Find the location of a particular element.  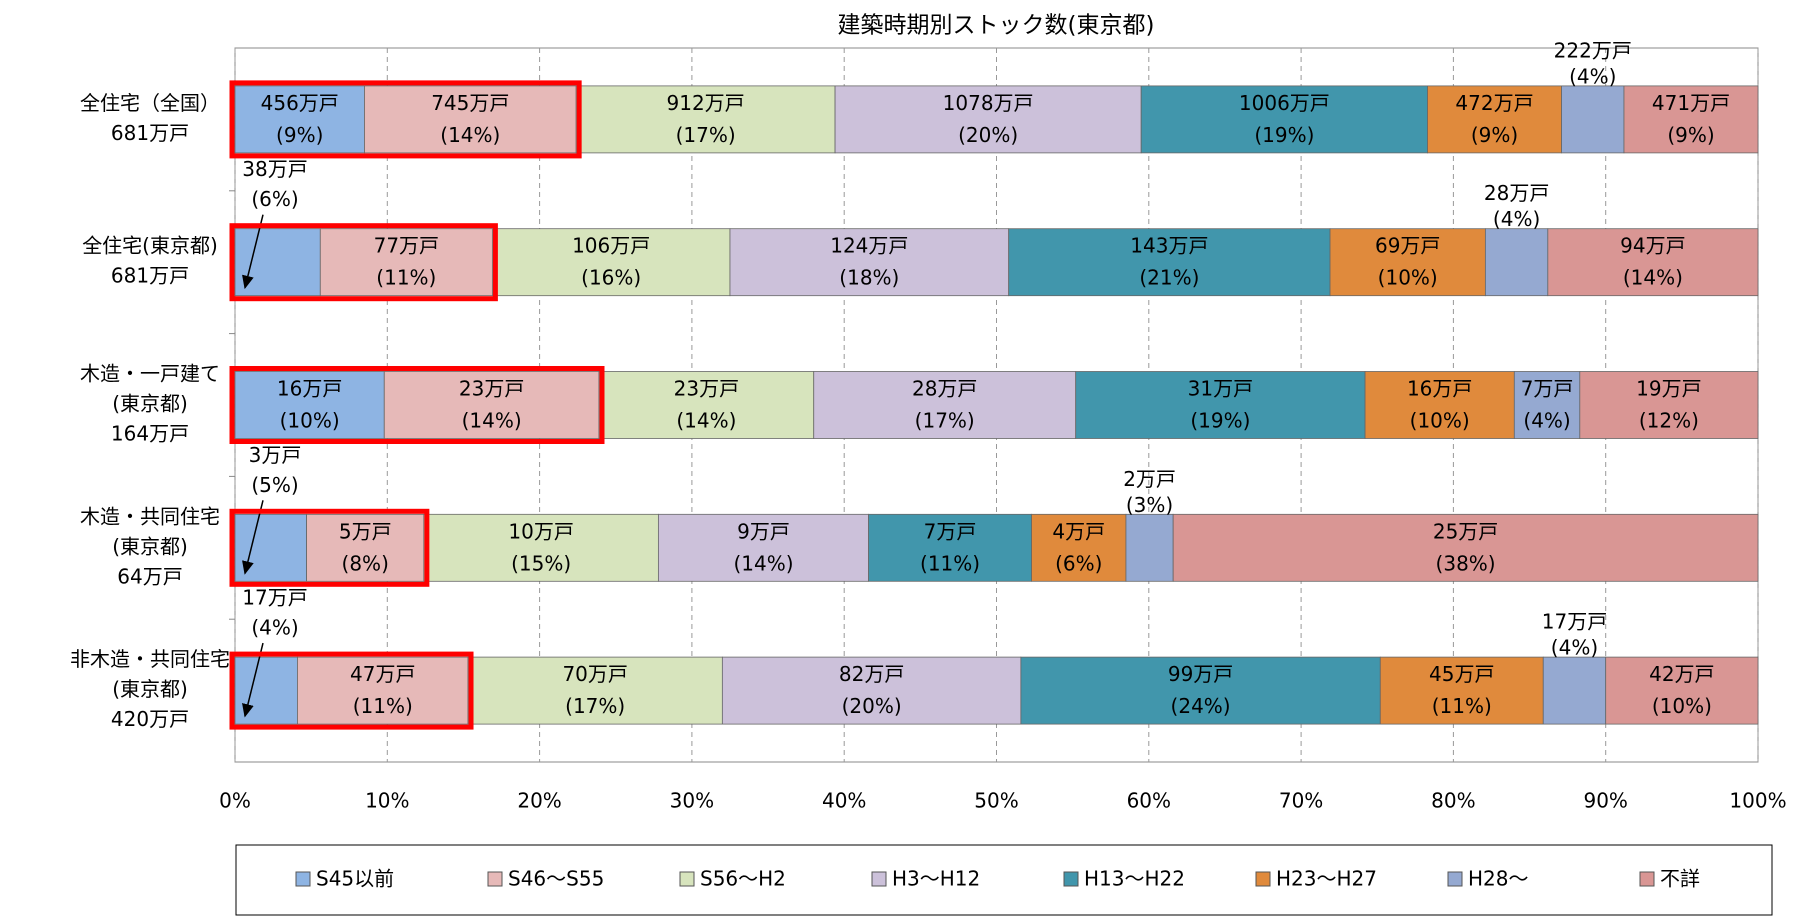

count-label: 106万戸 is located at coordinates (611, 246).